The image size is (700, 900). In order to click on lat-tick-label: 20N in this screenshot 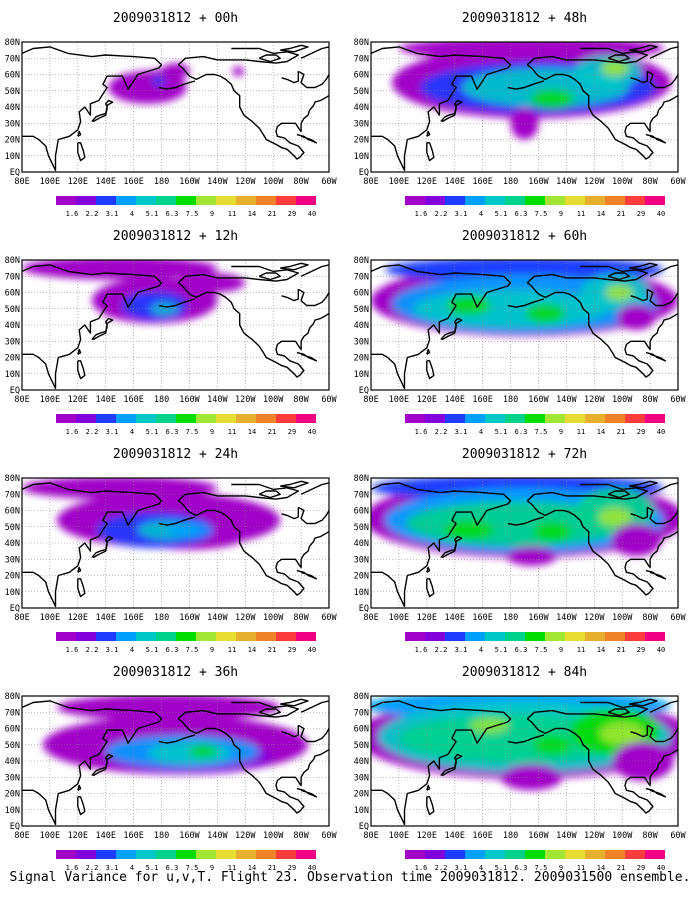, I will do `click(12, 795)`.